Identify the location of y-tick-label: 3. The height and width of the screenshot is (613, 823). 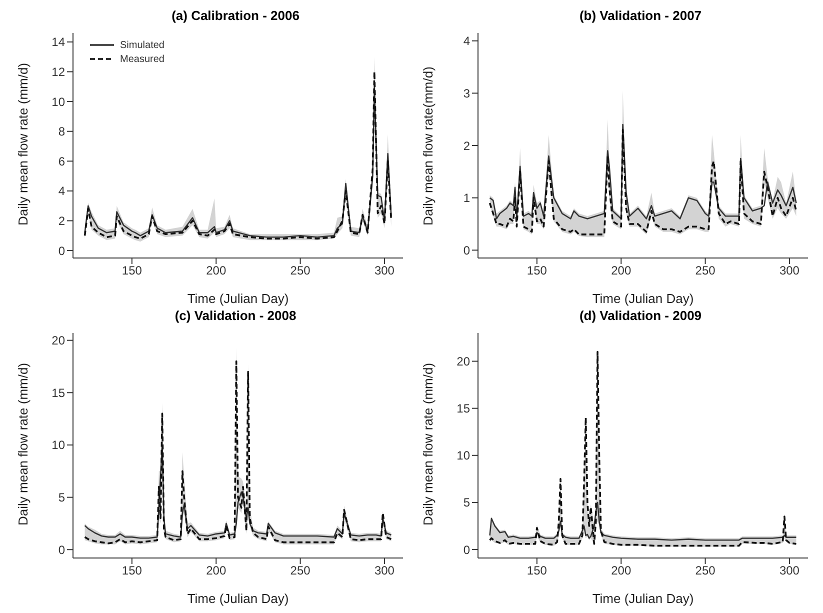
(466, 93).